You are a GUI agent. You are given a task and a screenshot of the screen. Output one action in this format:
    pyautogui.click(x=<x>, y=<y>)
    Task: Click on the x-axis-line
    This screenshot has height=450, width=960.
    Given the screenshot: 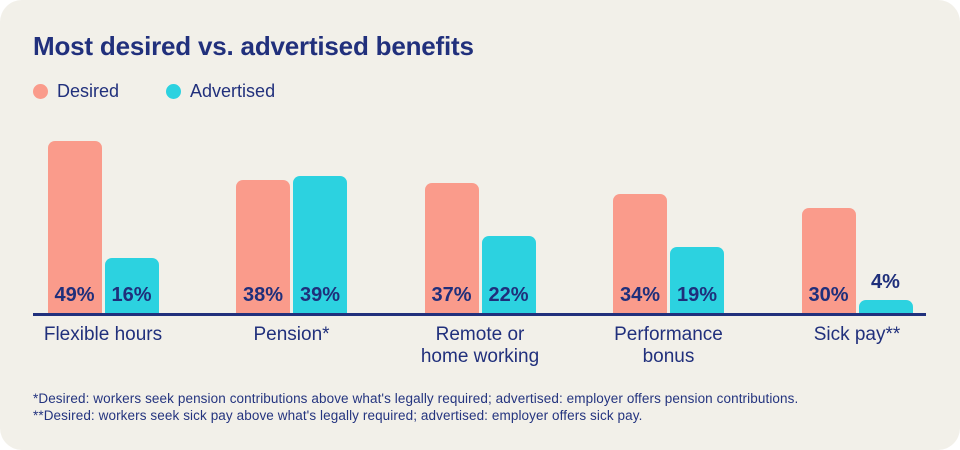 What is the action you would take?
    pyautogui.click(x=479, y=314)
    